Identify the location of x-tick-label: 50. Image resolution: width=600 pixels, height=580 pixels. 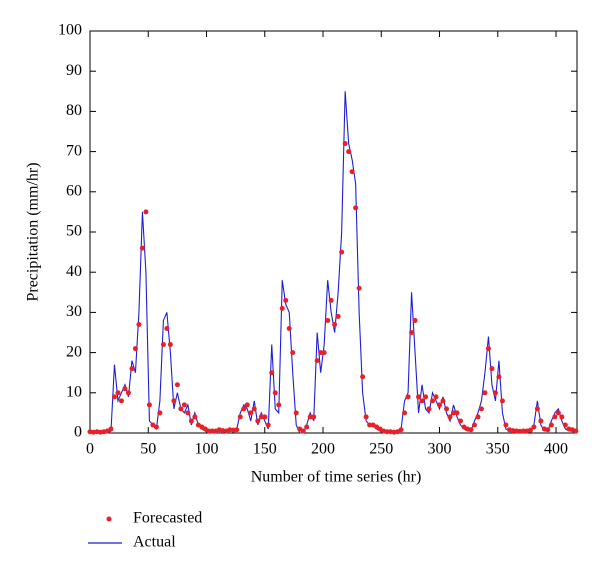
(148, 449).